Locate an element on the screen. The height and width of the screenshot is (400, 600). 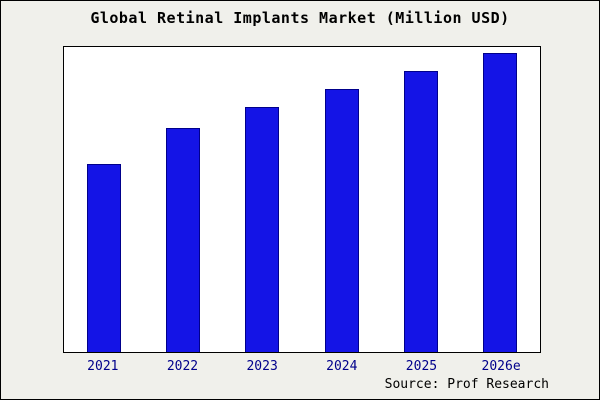
x-tick-2024: 2024 is located at coordinates (342, 366).